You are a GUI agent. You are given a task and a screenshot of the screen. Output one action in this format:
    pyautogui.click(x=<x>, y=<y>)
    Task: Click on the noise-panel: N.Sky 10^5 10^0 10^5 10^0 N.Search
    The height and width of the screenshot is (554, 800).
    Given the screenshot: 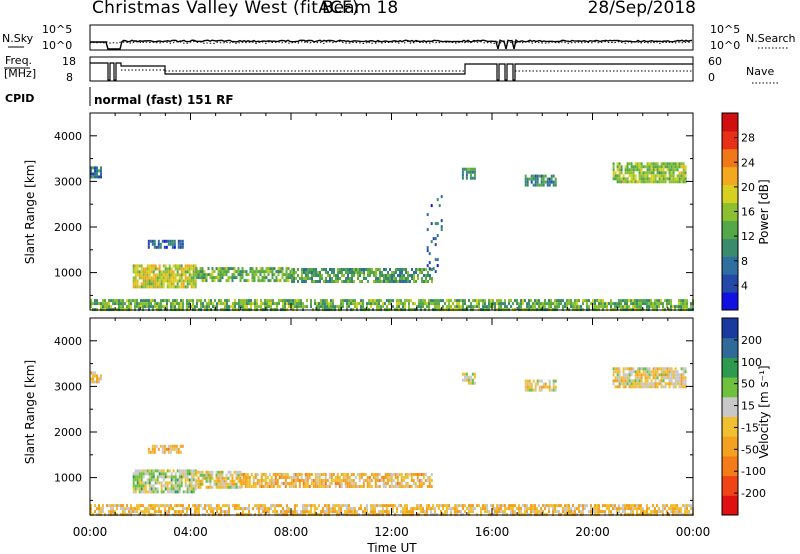 What is the action you would take?
    pyautogui.click(x=399, y=37)
    